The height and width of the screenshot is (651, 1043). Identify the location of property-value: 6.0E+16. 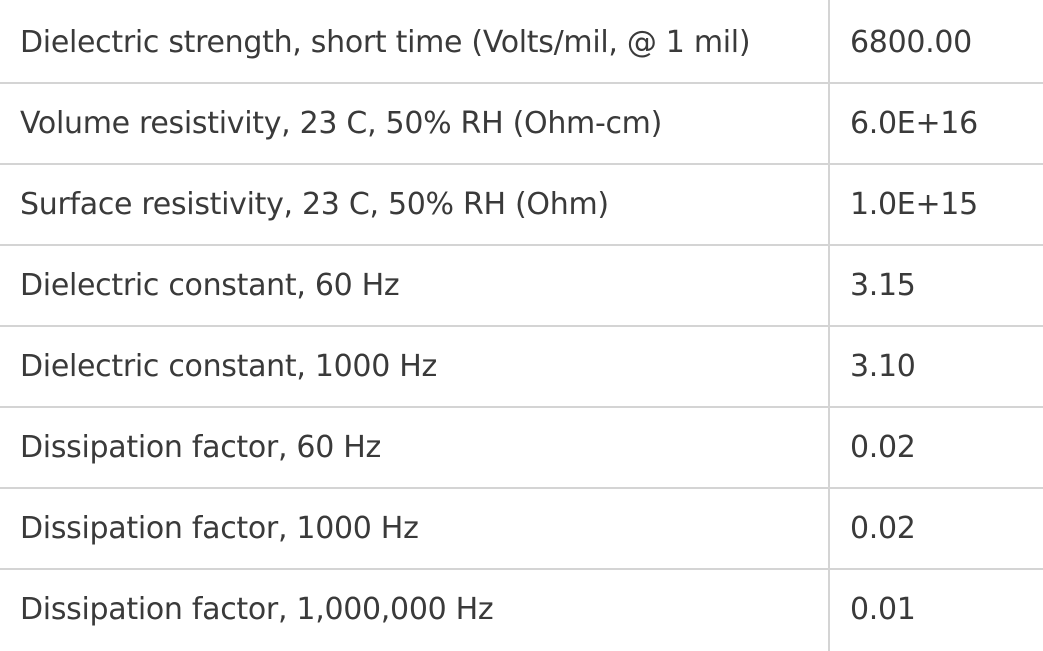
(914, 123).